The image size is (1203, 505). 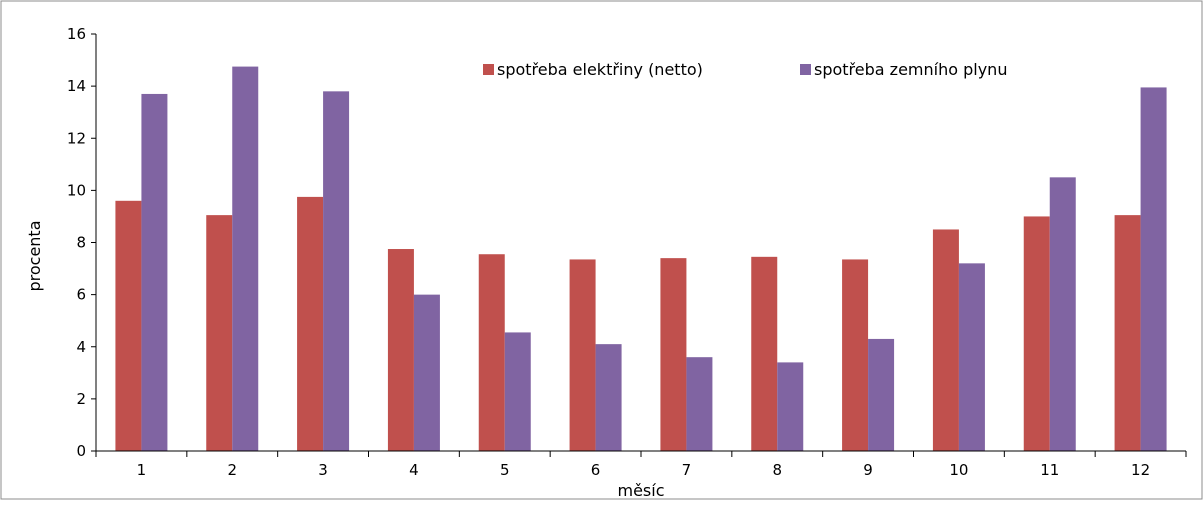 What do you see at coordinates (81, 347) in the screenshot?
I see `y-tick-label: 4` at bounding box center [81, 347].